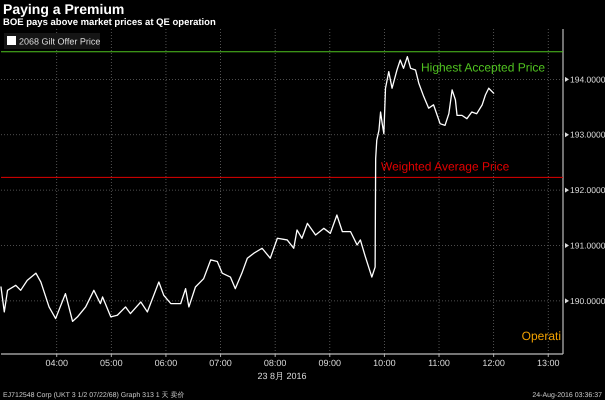 This screenshot has height=400, width=605. Describe the element at coordinates (59, 41) in the screenshot. I see `legend-label: 2068 Gilt Offer Price` at that location.